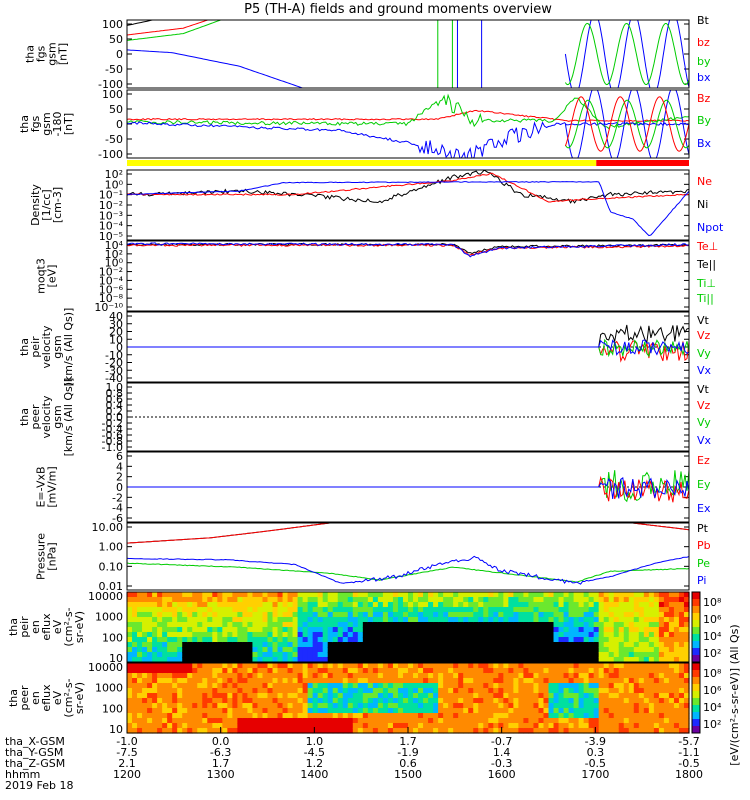  Describe the element at coordinates (57, 124) in the screenshot. I see `ylabel-line: -180` at that location.